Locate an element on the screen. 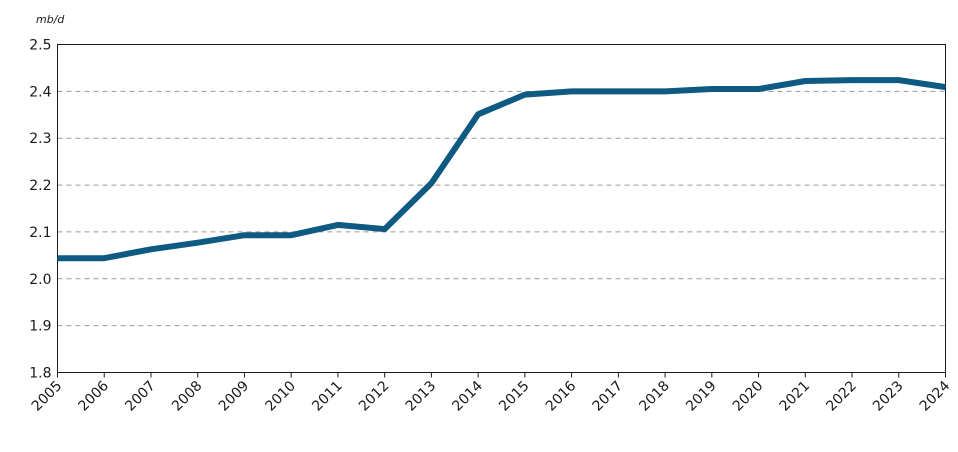  x-tick-label: 2014 is located at coordinates (467, 396).